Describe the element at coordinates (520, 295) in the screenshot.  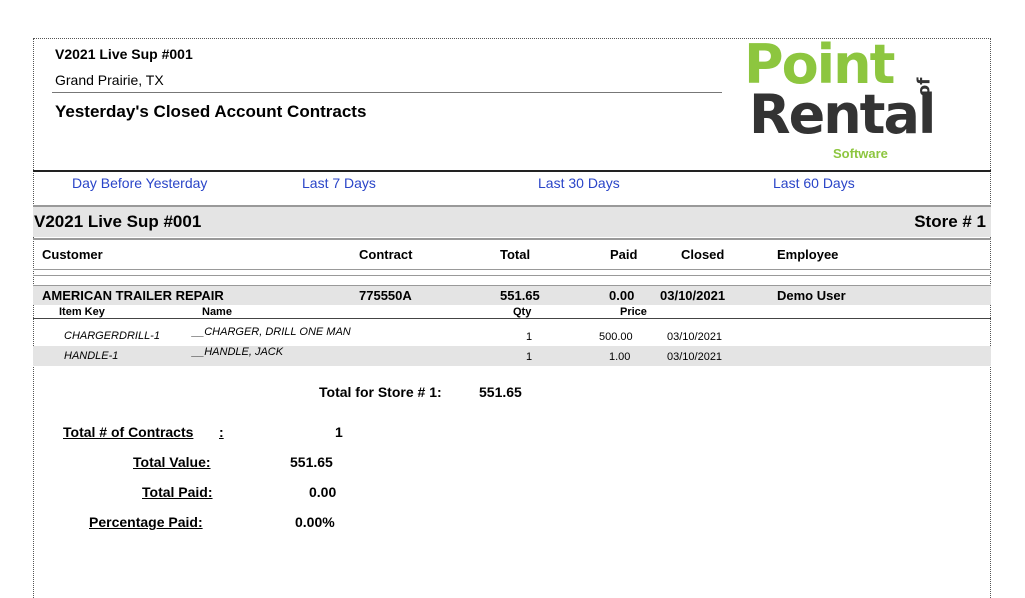
I see `row-total: 551.65` at that location.